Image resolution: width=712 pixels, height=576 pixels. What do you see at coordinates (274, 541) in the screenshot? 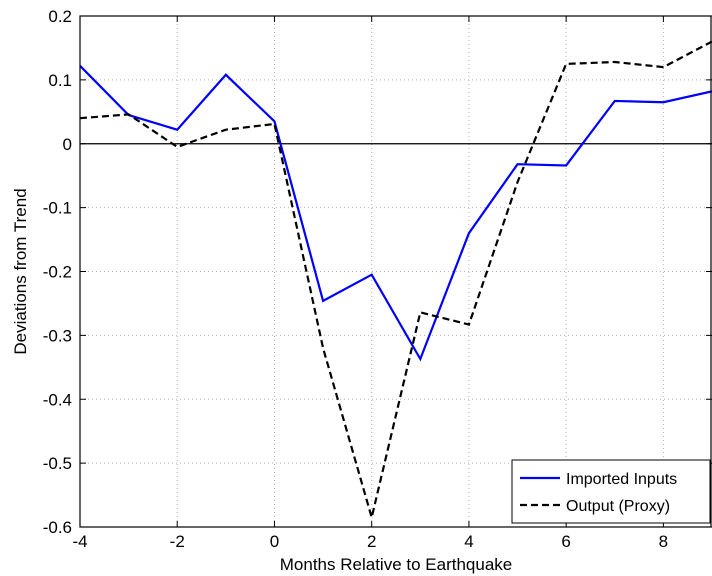
I see `x-tick-label: 0` at bounding box center [274, 541].